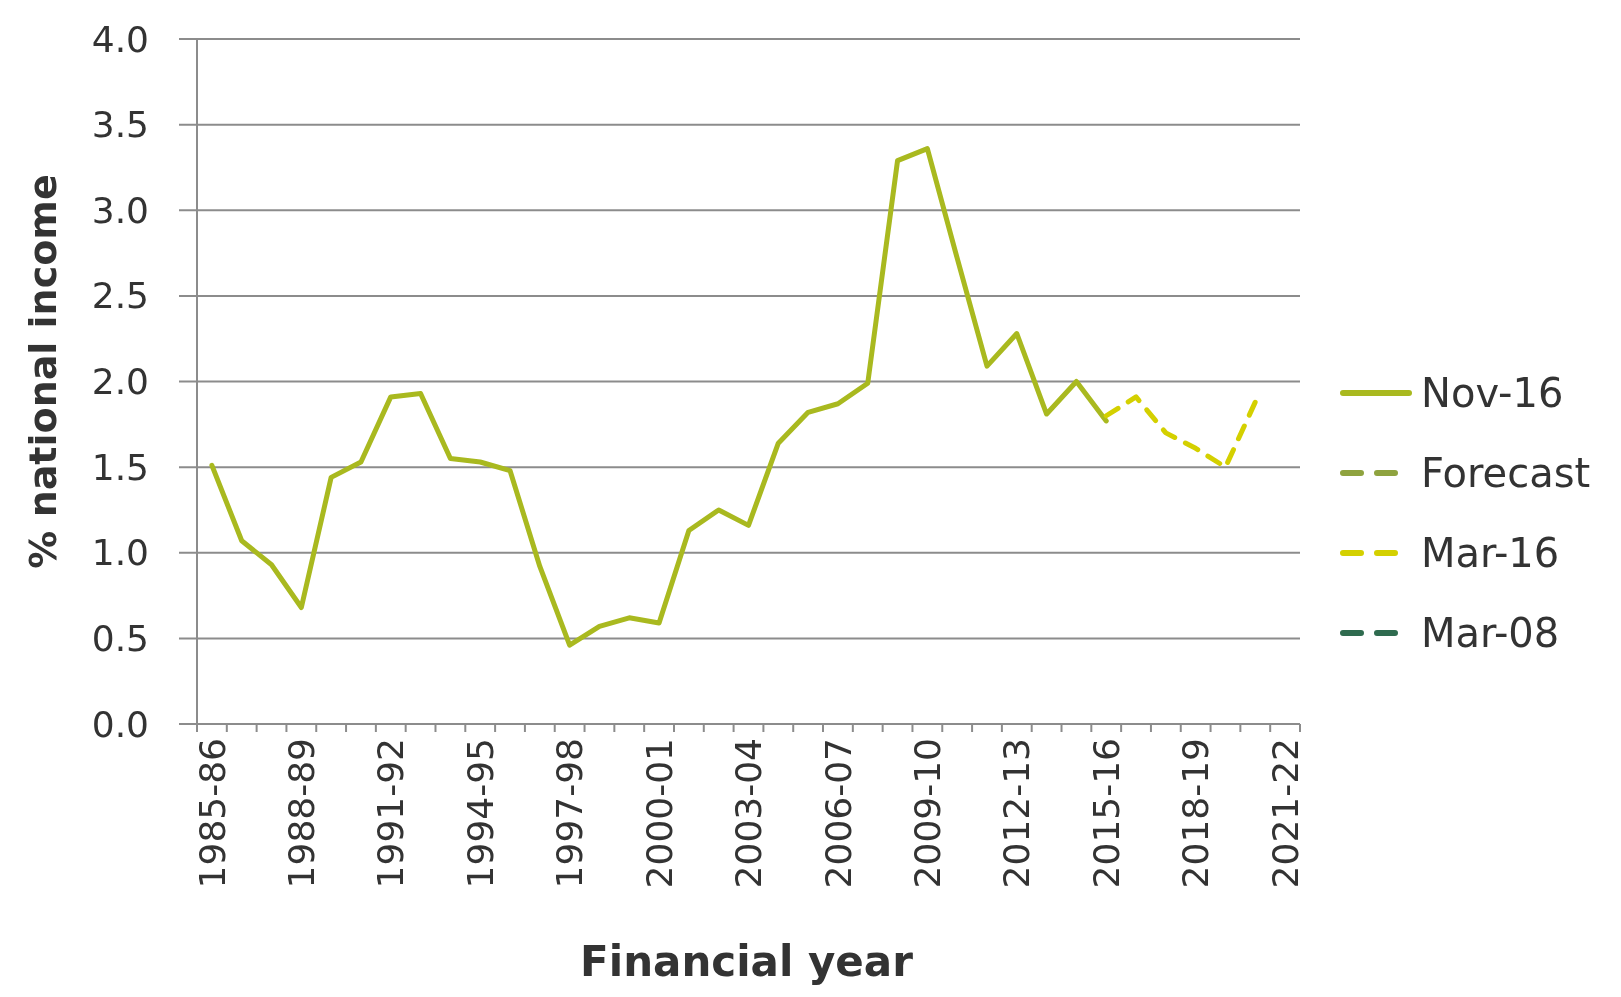 This screenshot has width=1621, height=997. I want to click on x-tick-label: 2015-16, so click(1106, 813).